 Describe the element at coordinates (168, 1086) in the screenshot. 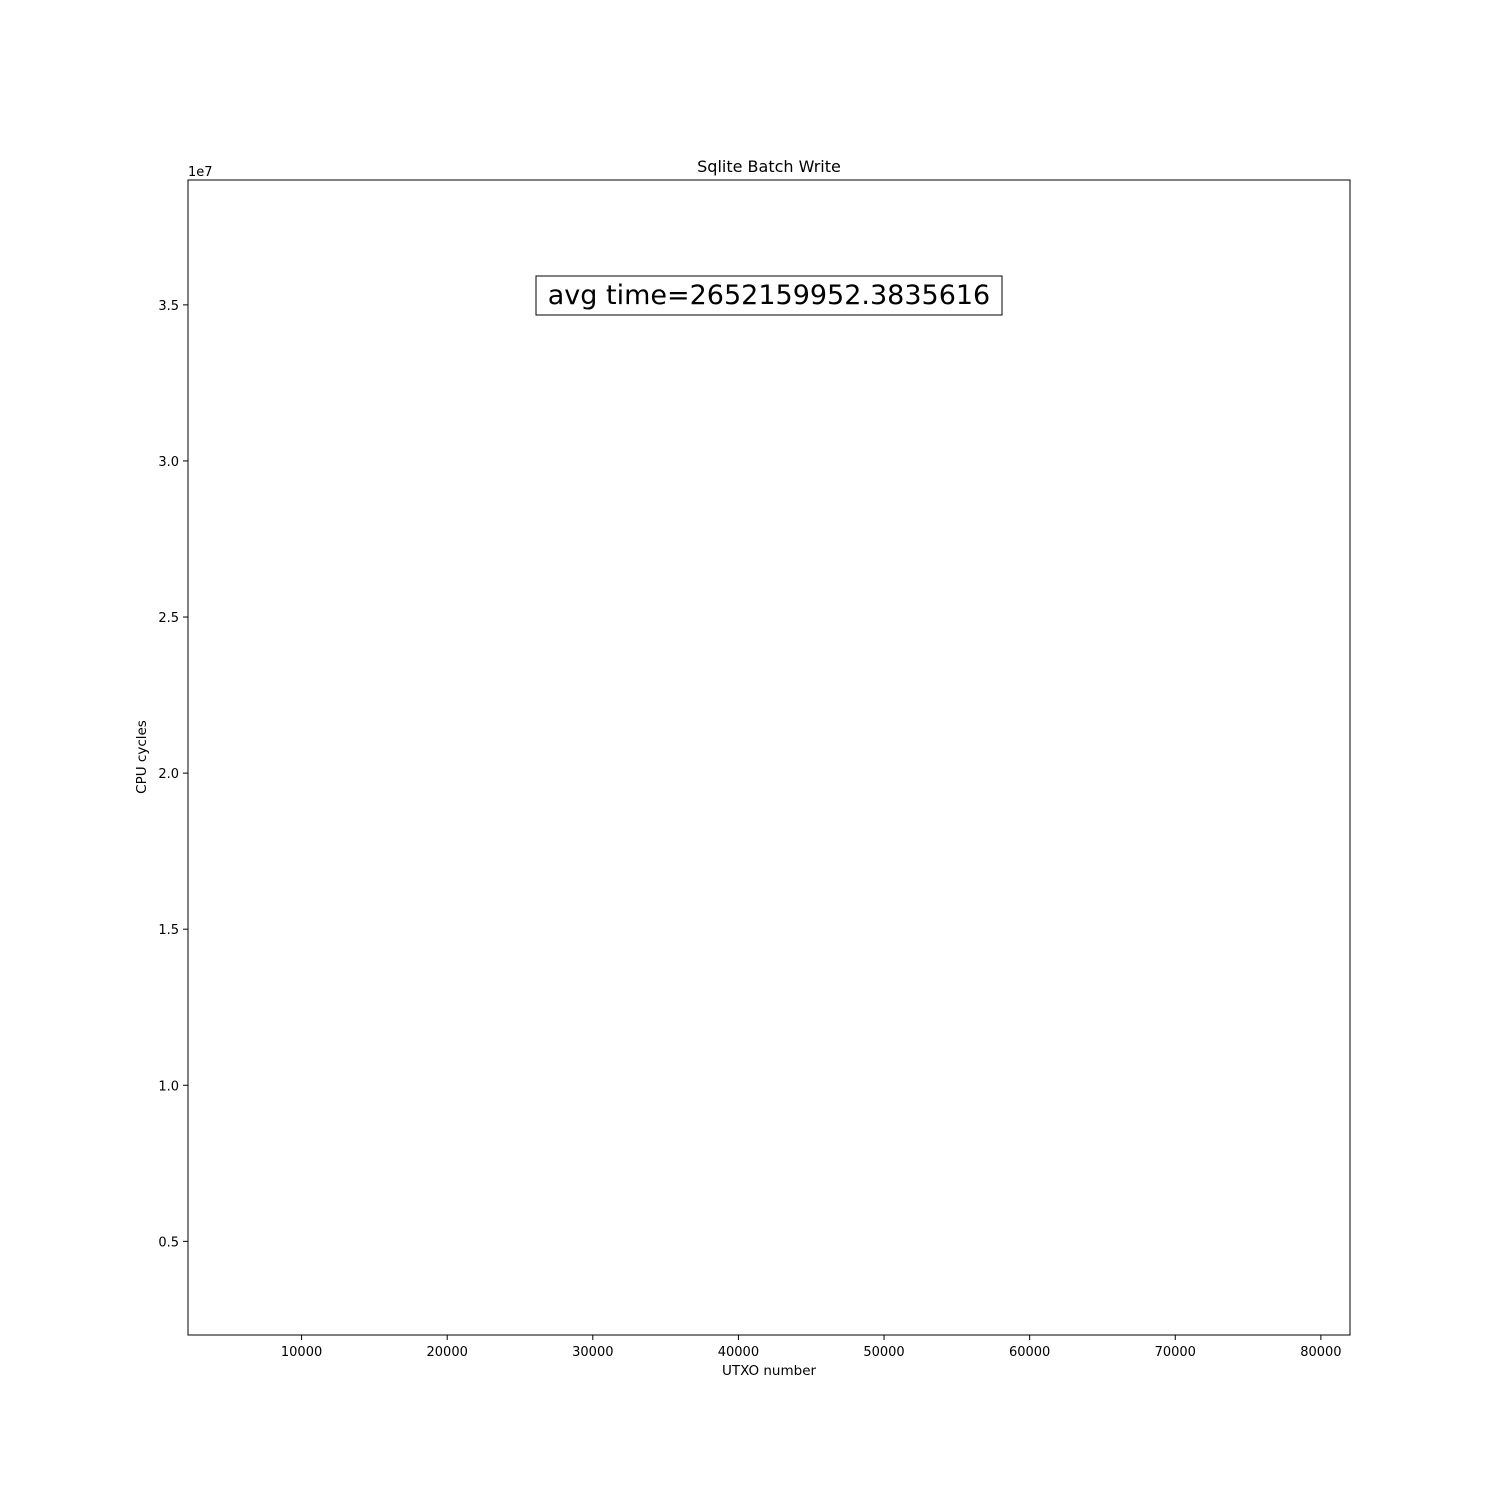

I see `y-tick-label: 1.0` at that location.